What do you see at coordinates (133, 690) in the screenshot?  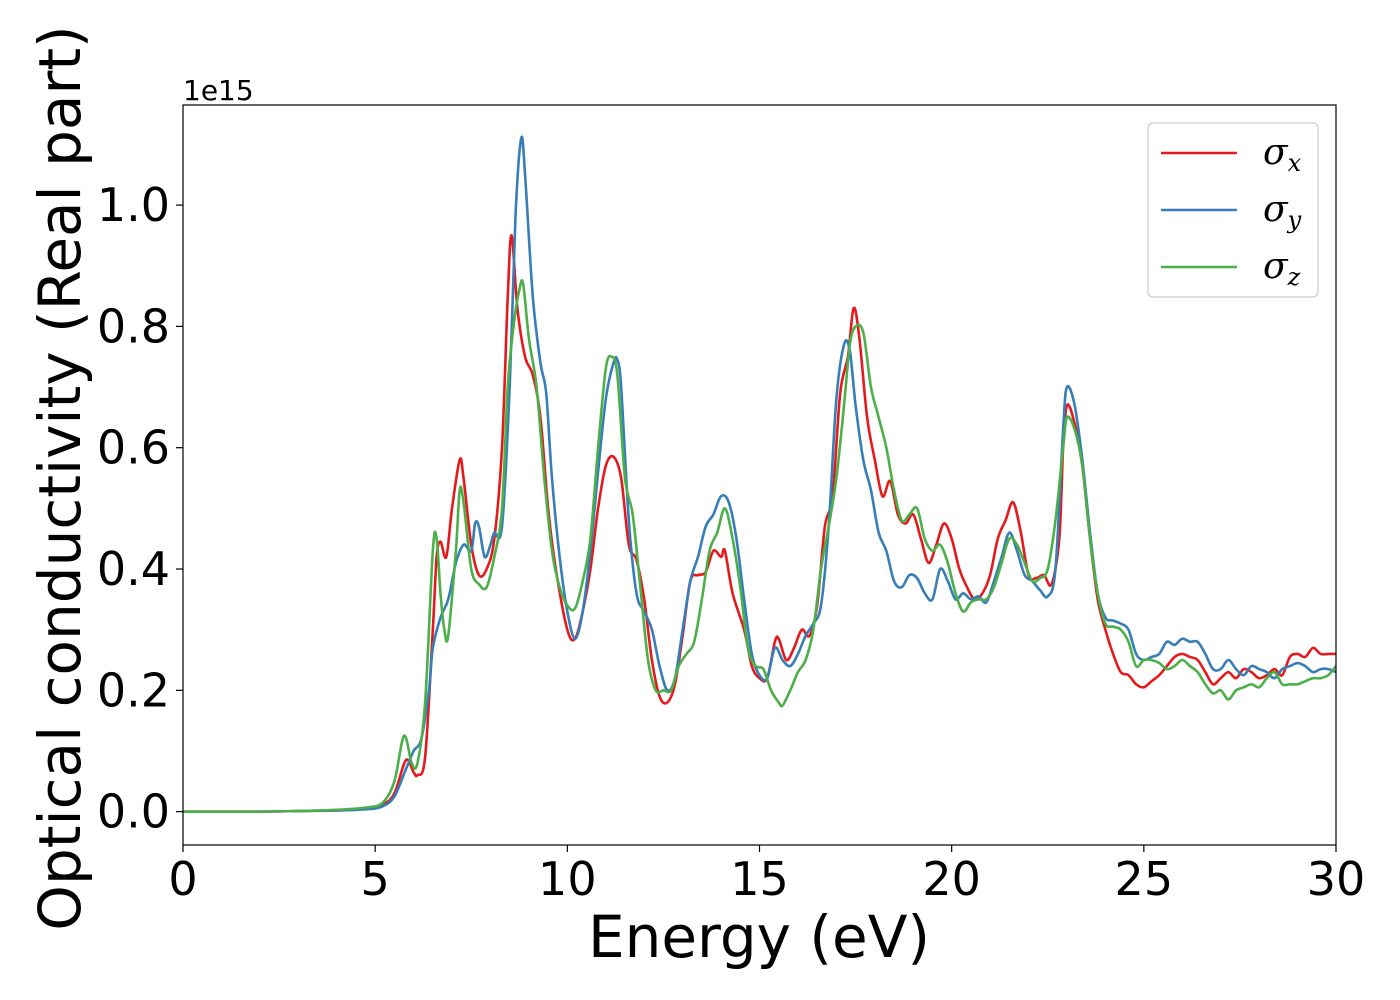 I see `y-tick-label: 0.2` at bounding box center [133, 690].